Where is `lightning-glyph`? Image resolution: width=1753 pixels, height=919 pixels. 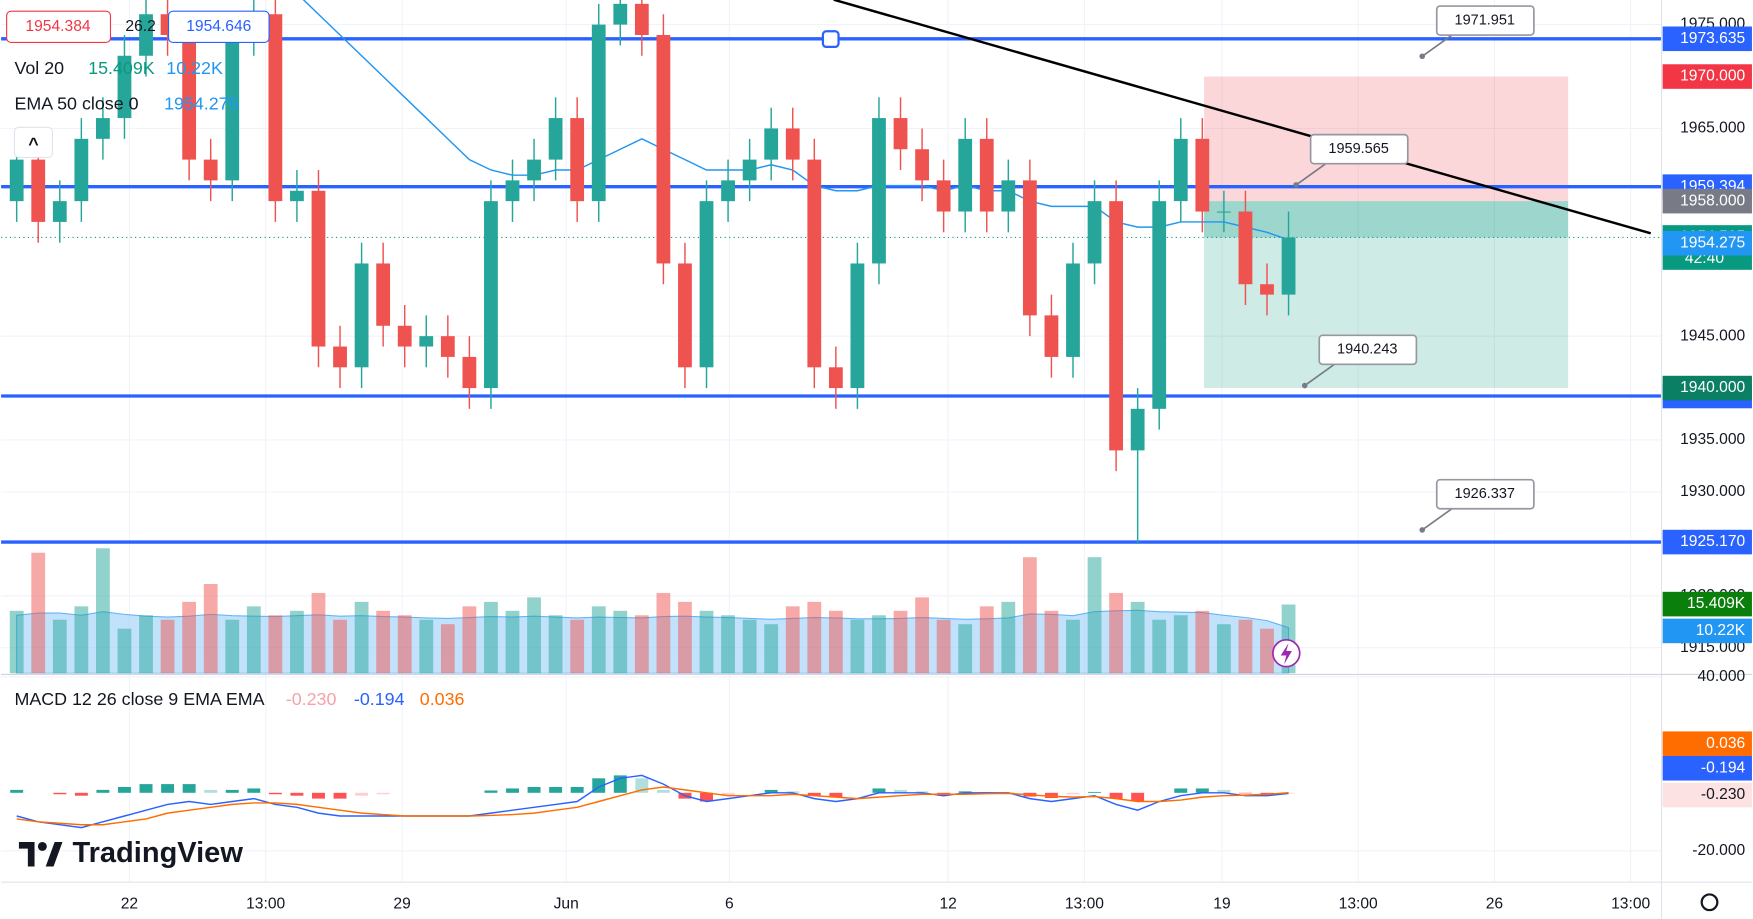
lightning-glyph is located at coordinates (1286, 654).